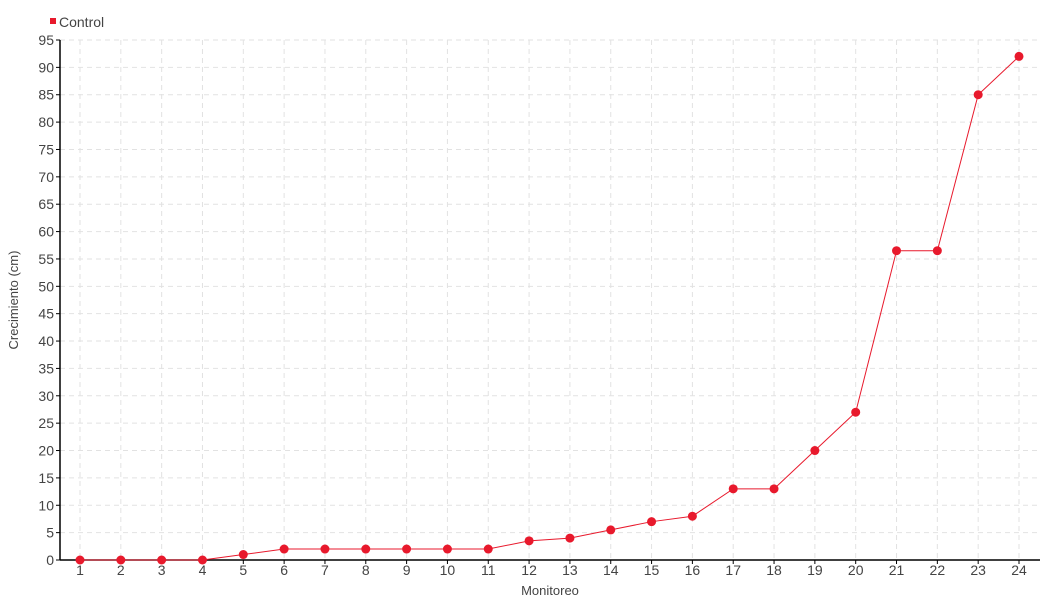 The image size is (1060, 605). Describe the element at coordinates (652, 570) in the screenshot. I see `x-tick-label: 15` at that location.